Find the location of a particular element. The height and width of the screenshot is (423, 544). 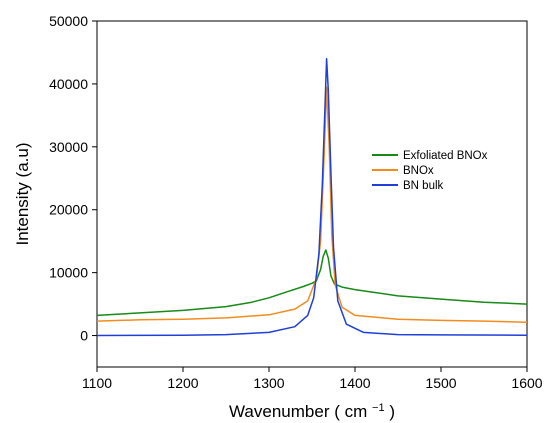

x-axis-title-unit-exponent: −1 is located at coordinates (378, 408).